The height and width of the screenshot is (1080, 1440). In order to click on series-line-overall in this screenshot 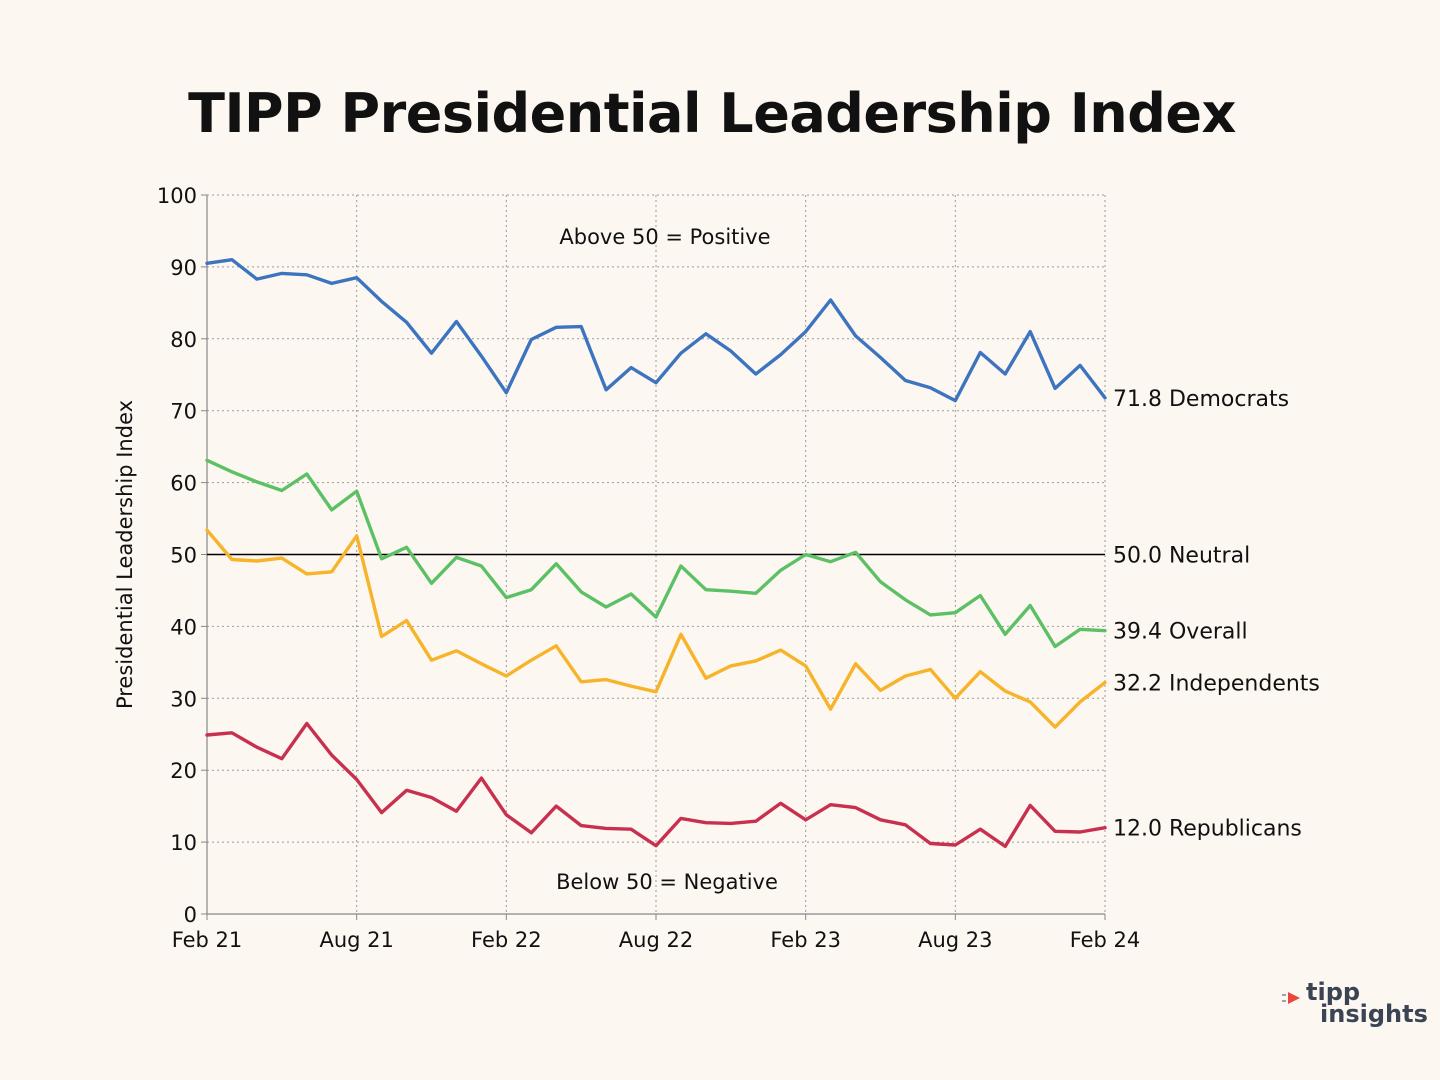, I will do `click(656, 553)`.